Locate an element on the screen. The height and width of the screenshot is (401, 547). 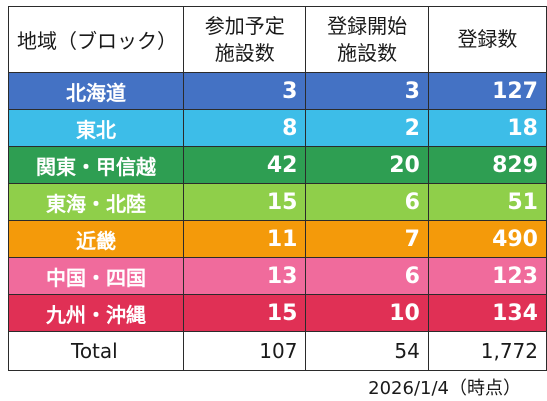
planned-count: 42 is located at coordinates (244, 165).